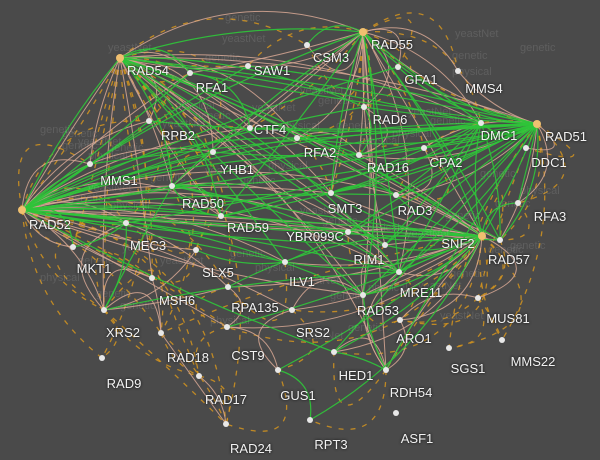 The width and height of the screenshot is (600, 460). What do you see at coordinates (363, 32) in the screenshot?
I see `graph-node-rad55` at bounding box center [363, 32].